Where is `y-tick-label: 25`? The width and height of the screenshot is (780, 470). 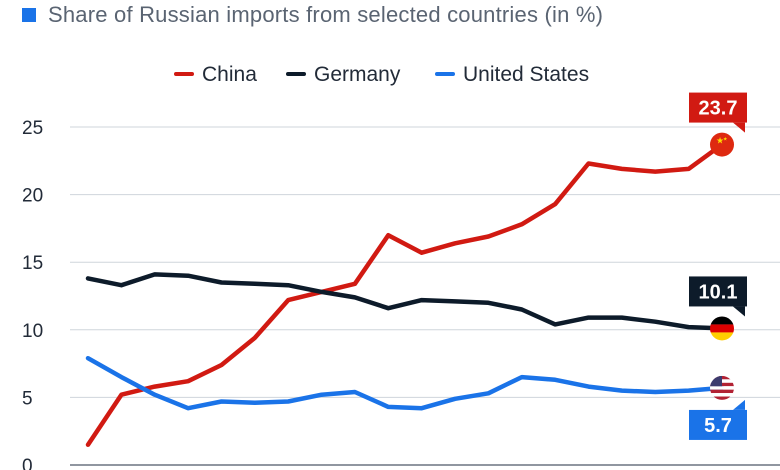 y-tick-label: 25 is located at coordinates (32, 128).